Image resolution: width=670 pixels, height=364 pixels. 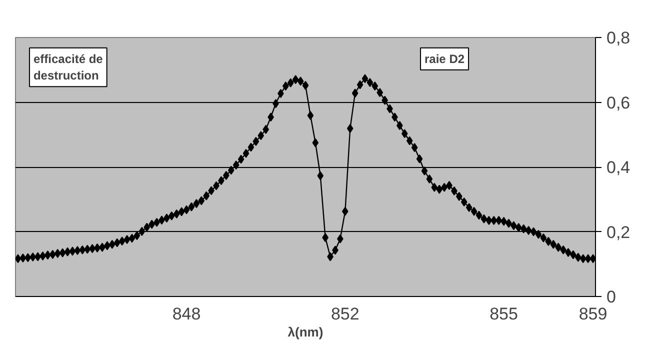 I want to click on y-tick-label: 0,2, so click(x=618, y=232).